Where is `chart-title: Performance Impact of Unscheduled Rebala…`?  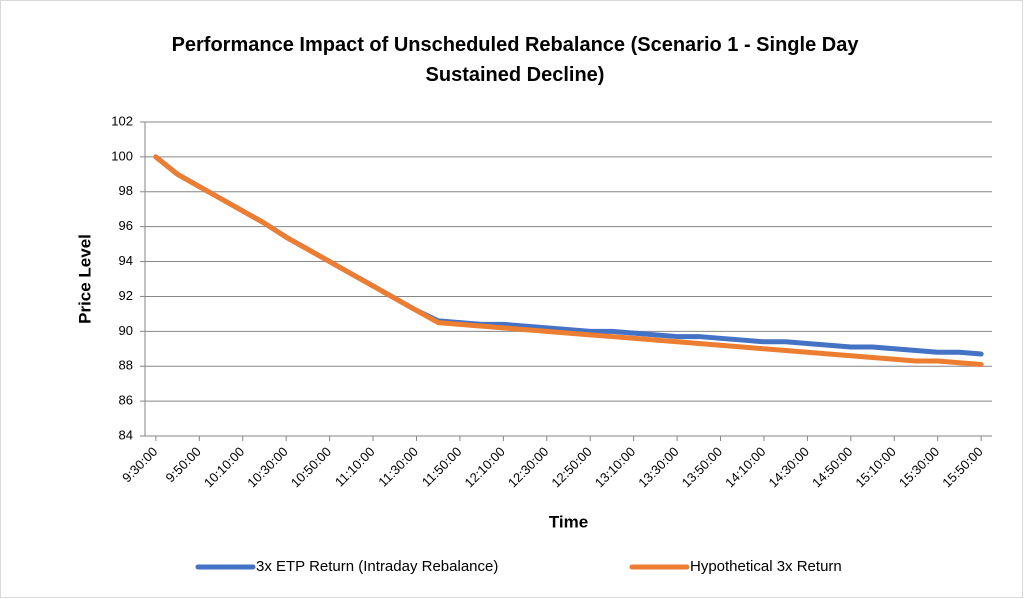
chart-title: Performance Impact of Unscheduled Rebala… is located at coordinates (515, 60).